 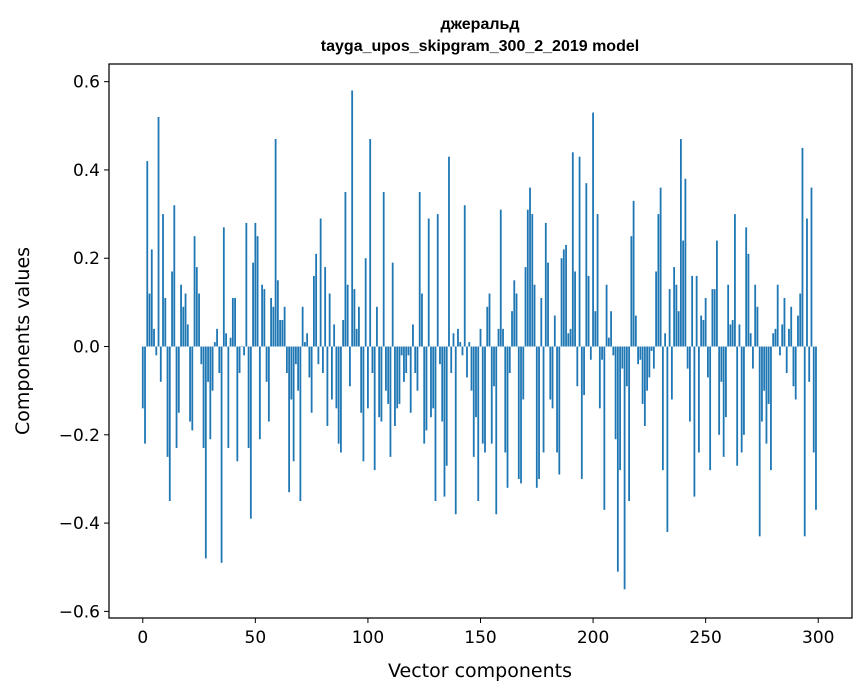 I want to click on chart-subtitle: tayga_upos_skipgram_300_2_2019 model, so click(x=480, y=46).